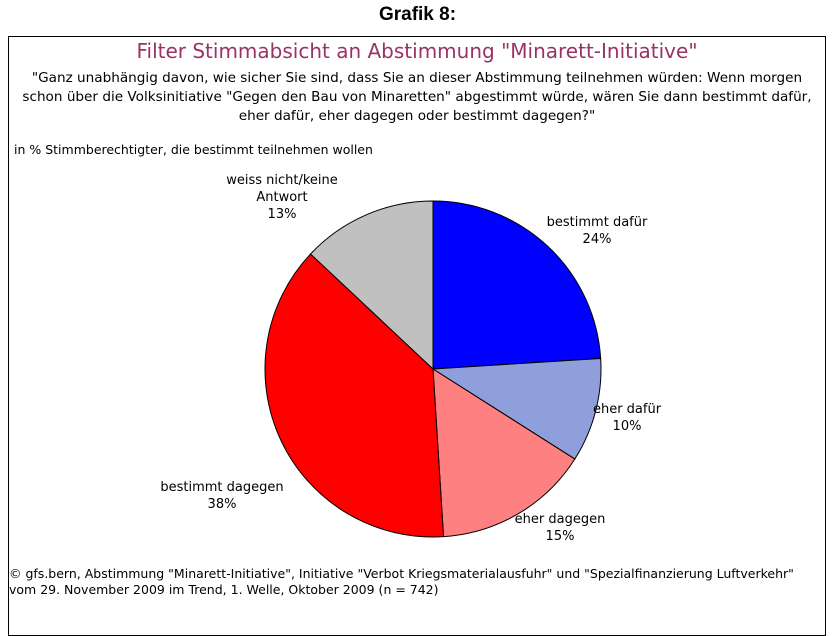 The image size is (835, 636). What do you see at coordinates (222, 496) in the screenshot?
I see `slice-label: bestimmt dagegen 38%` at bounding box center [222, 496].